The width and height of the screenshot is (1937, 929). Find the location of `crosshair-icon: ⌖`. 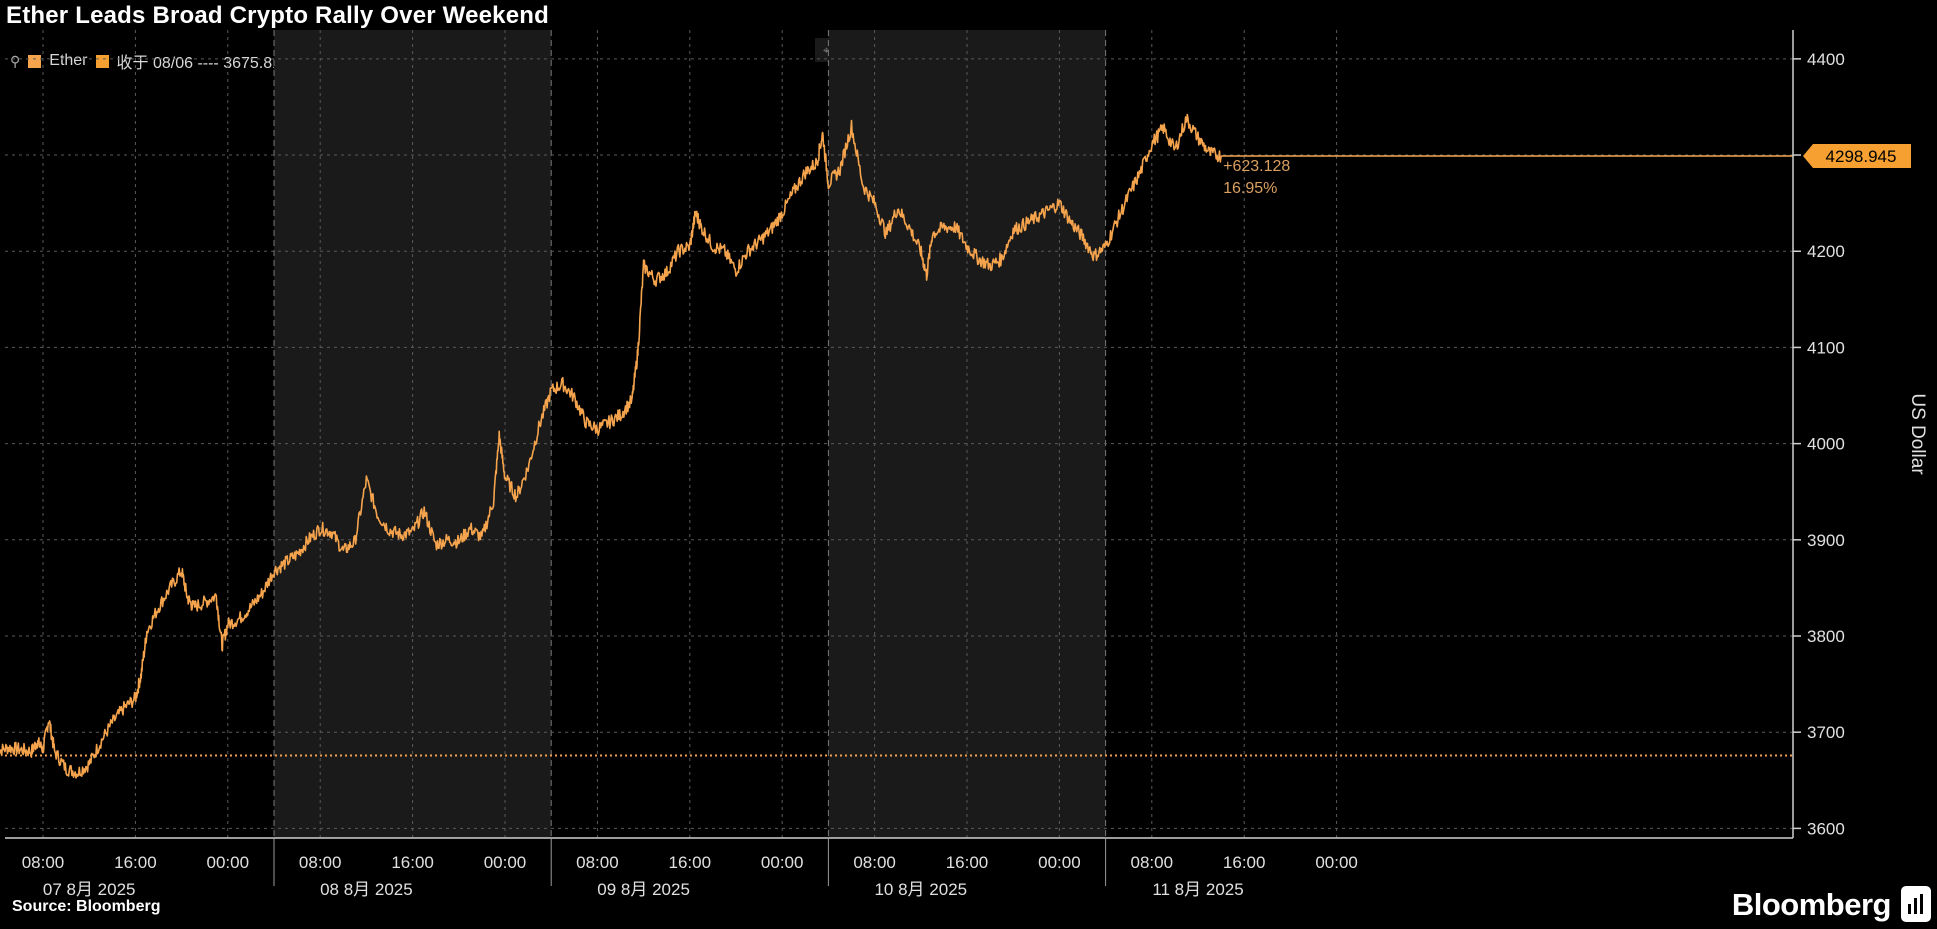

crosshair-icon: ⌖ is located at coordinates (826, 50).